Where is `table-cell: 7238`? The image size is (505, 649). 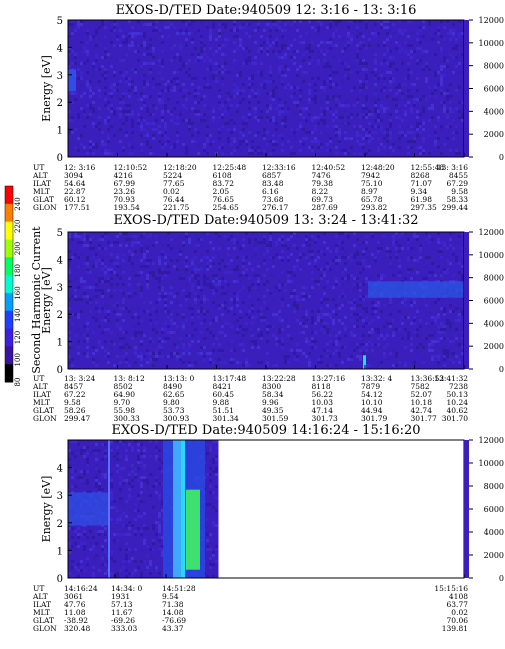 table-cell: 7238 is located at coordinates (458, 386).